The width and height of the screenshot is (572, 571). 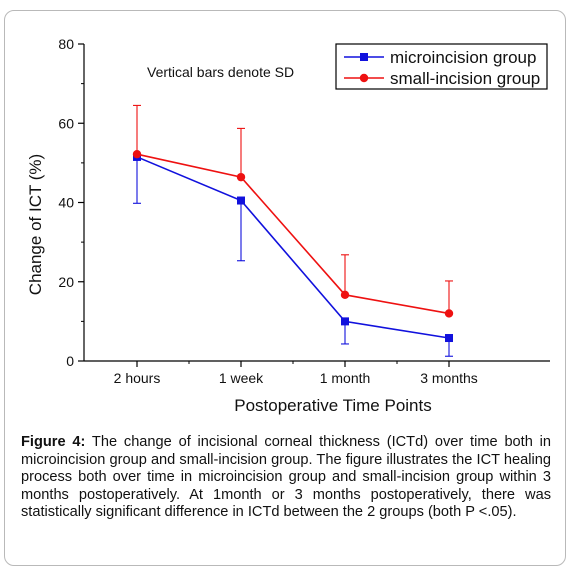 I want to click on legend-marker-square, so click(x=364, y=57).